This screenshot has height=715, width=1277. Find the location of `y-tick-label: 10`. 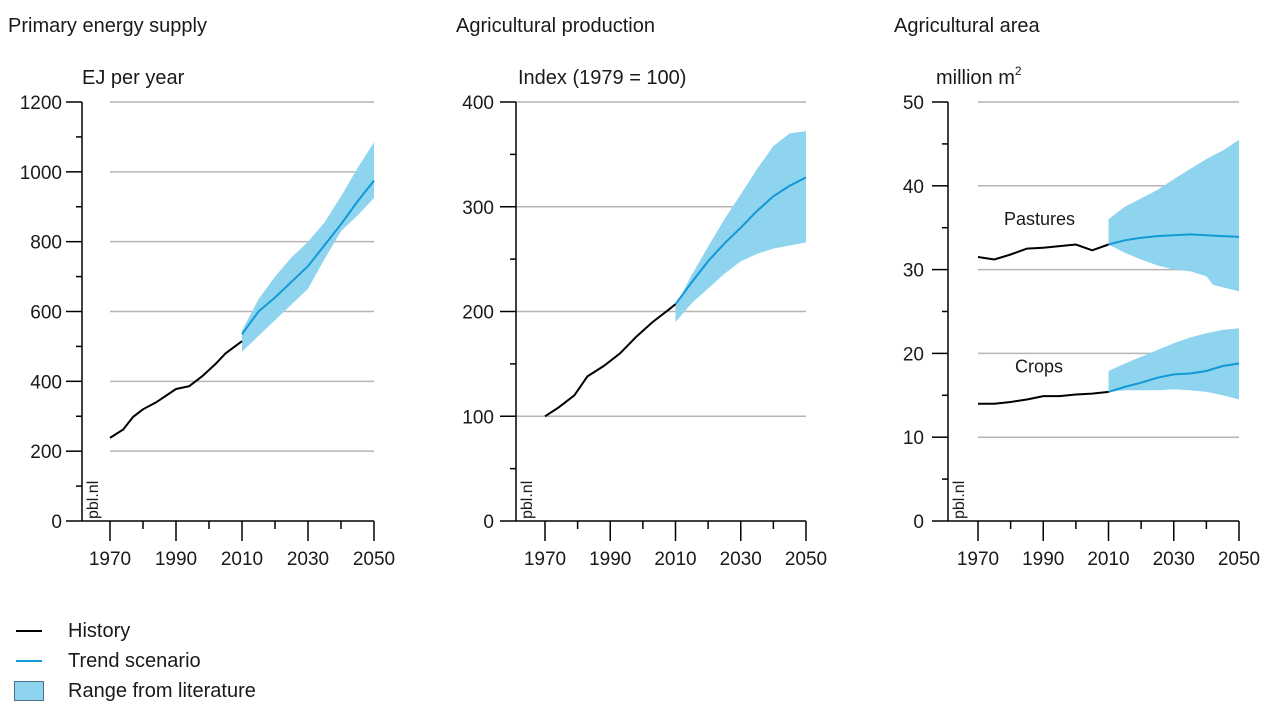

y-tick-label: 10 is located at coordinates (913, 438).